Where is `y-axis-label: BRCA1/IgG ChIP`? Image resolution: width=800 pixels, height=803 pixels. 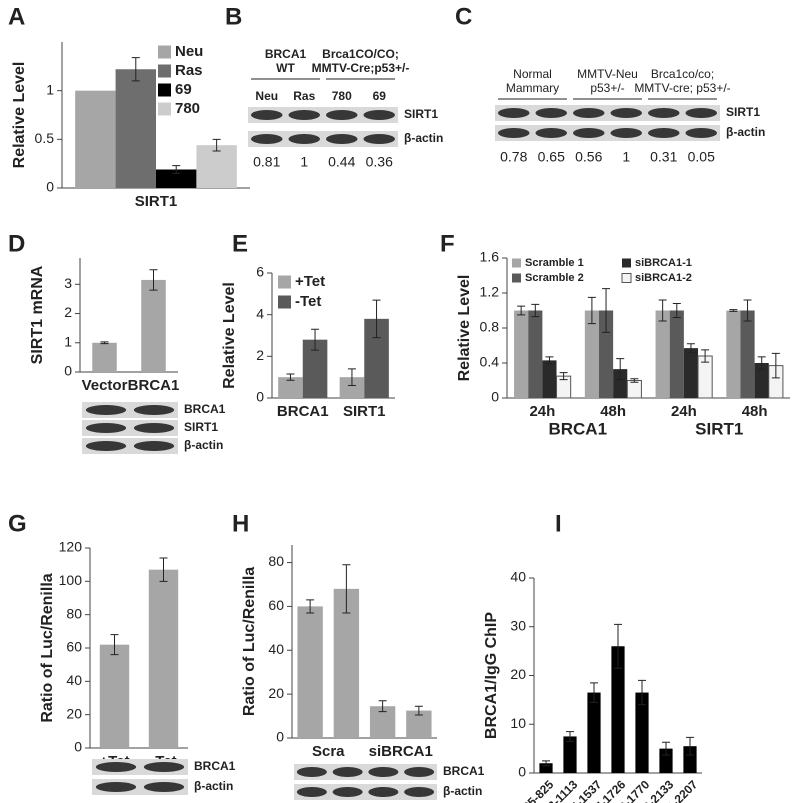 y-axis-label: BRCA1/IgG ChIP is located at coordinates (491, 675).